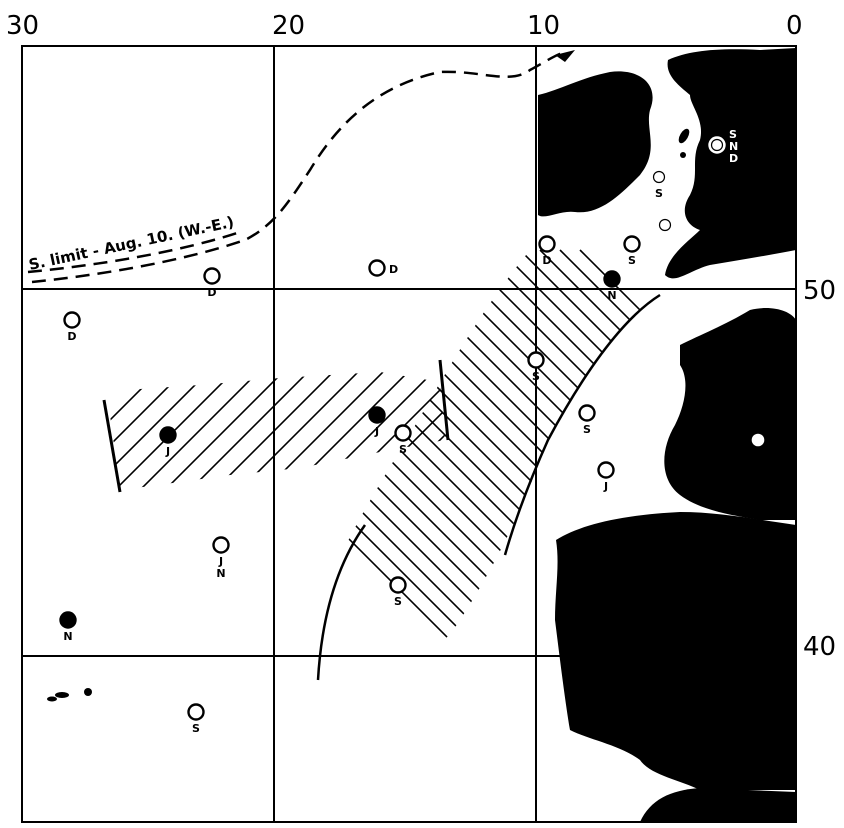 Image resolution: width=844 pixels, height=828 pixels. What do you see at coordinates (62, 695) in the screenshot?
I see `land-azores` at bounding box center [62, 695].